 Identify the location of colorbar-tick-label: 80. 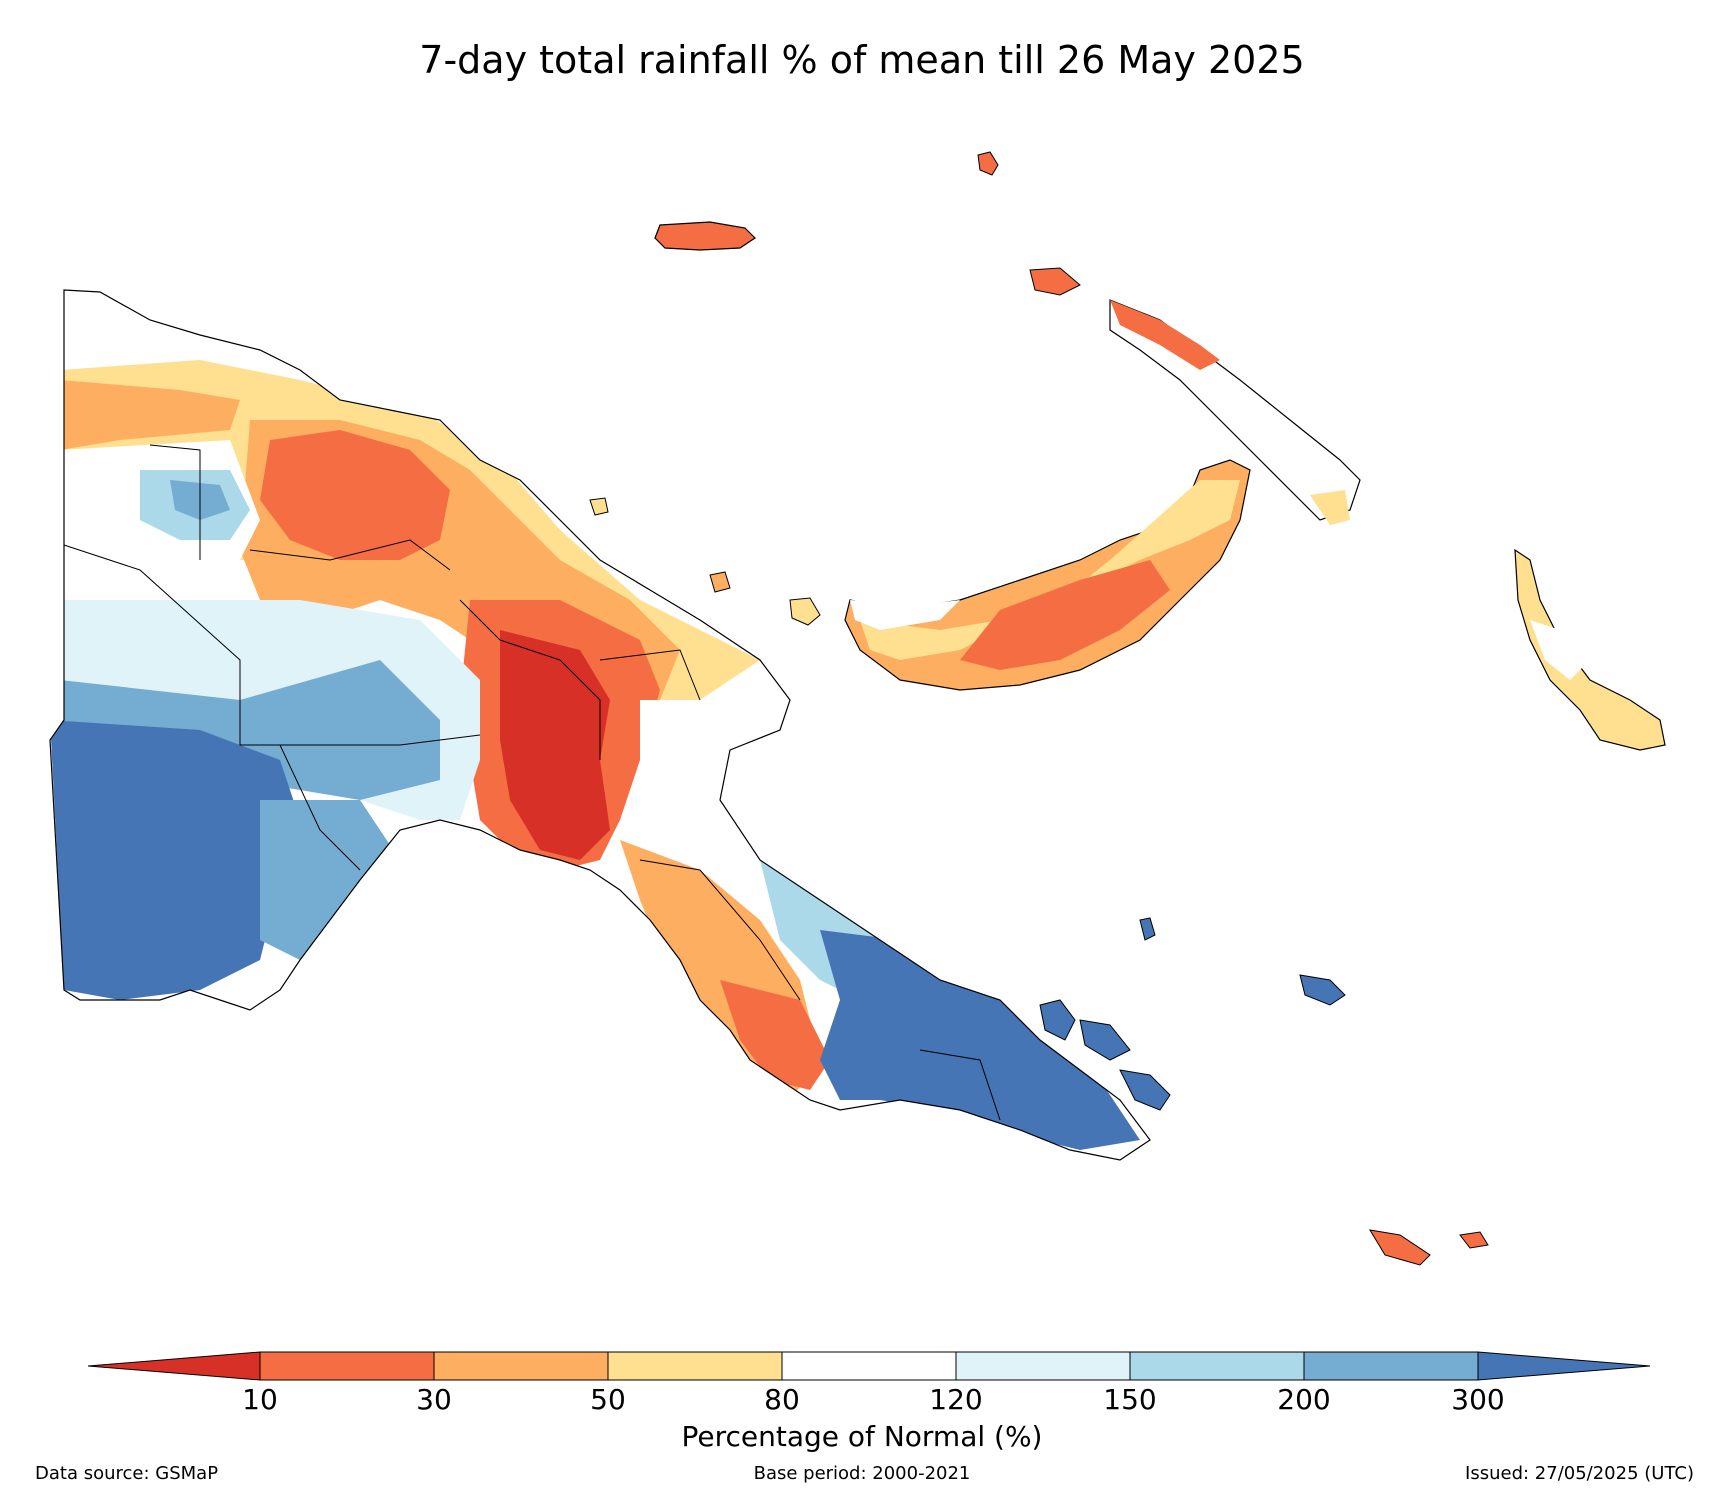
(782, 1399).